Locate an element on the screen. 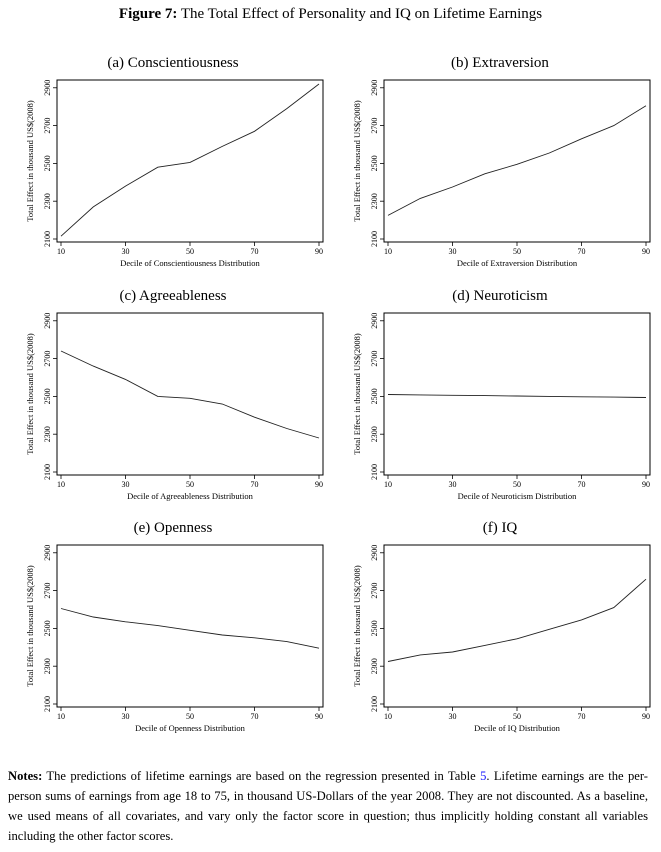 Image resolution: width=661 pixels, height=852 pixels. panel-title-e: (e) Openness is located at coordinates (173, 528).